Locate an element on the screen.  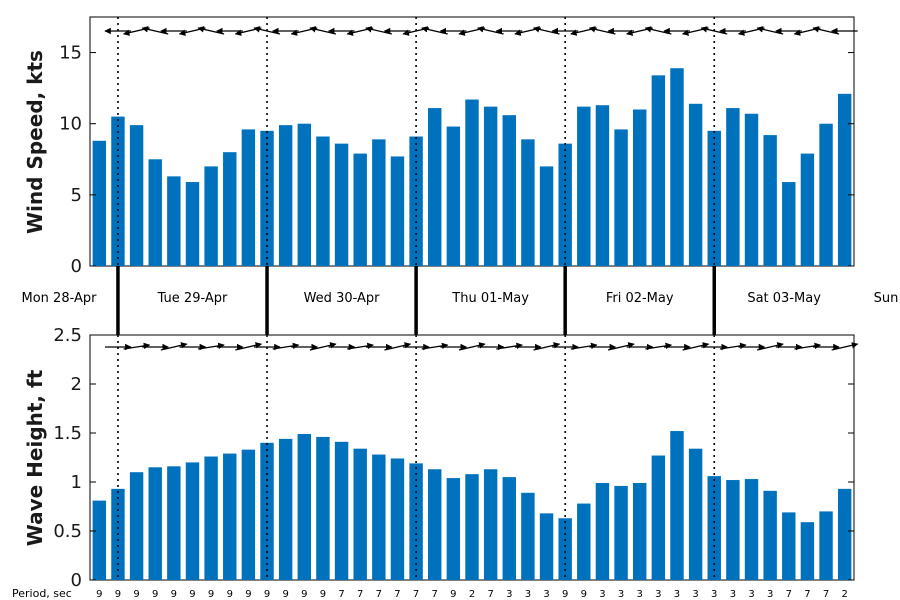
wind-tick-label: 0 is located at coordinates (76, 266).